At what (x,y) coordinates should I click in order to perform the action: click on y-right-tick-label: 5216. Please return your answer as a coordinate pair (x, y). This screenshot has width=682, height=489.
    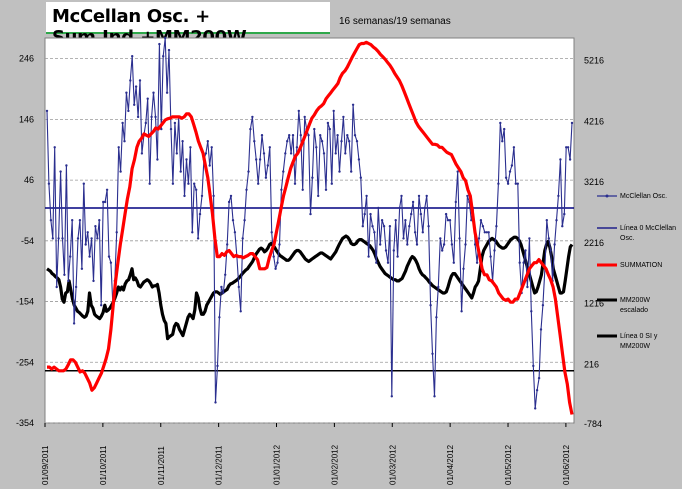
    Looking at the image, I should click on (594, 61).